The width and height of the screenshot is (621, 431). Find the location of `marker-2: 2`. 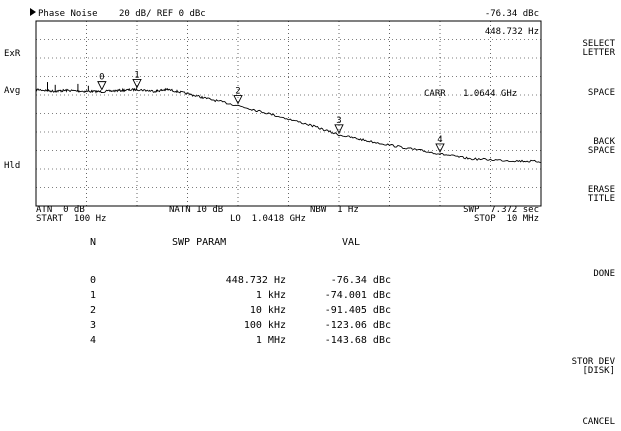

marker-2: 2 is located at coordinates (238, 96).